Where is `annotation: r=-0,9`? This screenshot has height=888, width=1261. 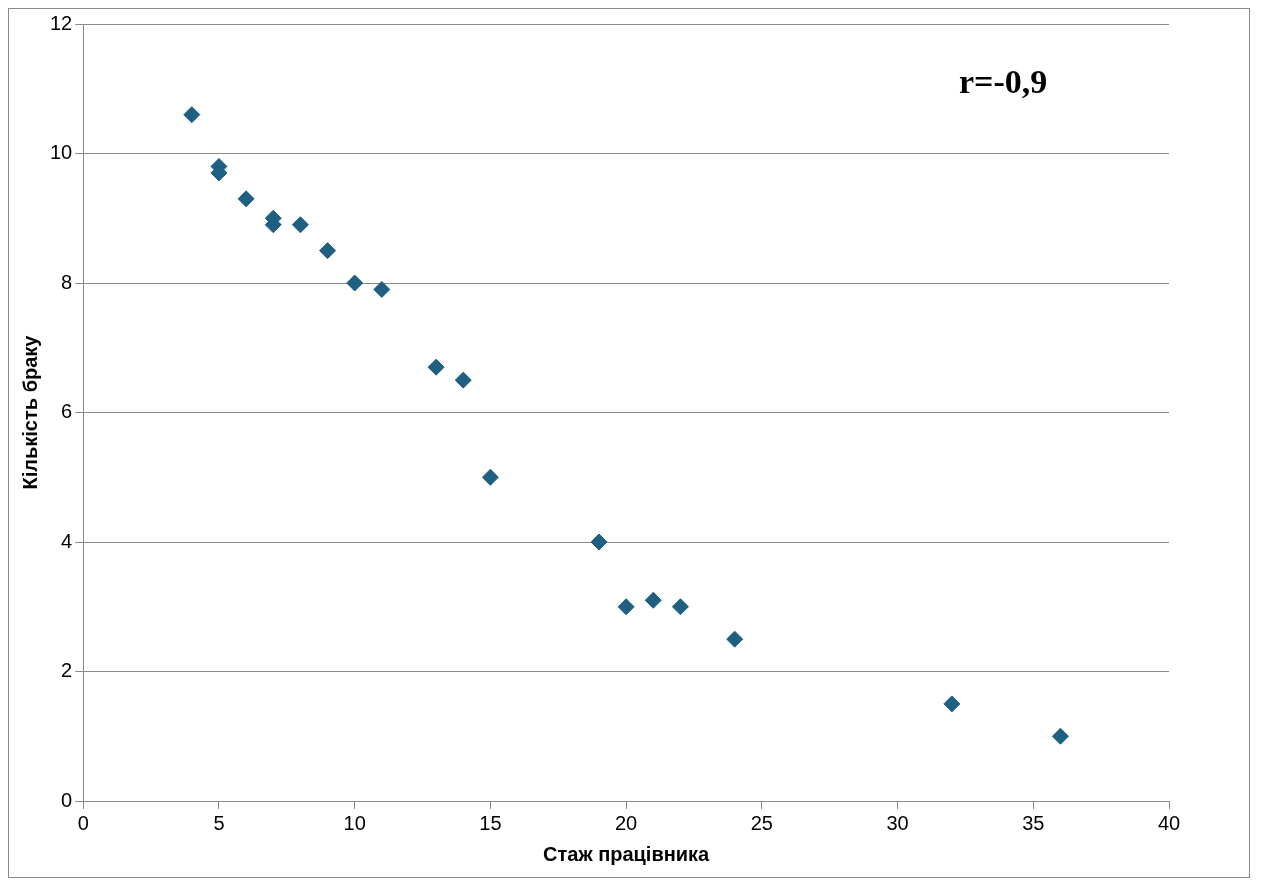 annotation: r=-0,9 is located at coordinates (1003, 81).